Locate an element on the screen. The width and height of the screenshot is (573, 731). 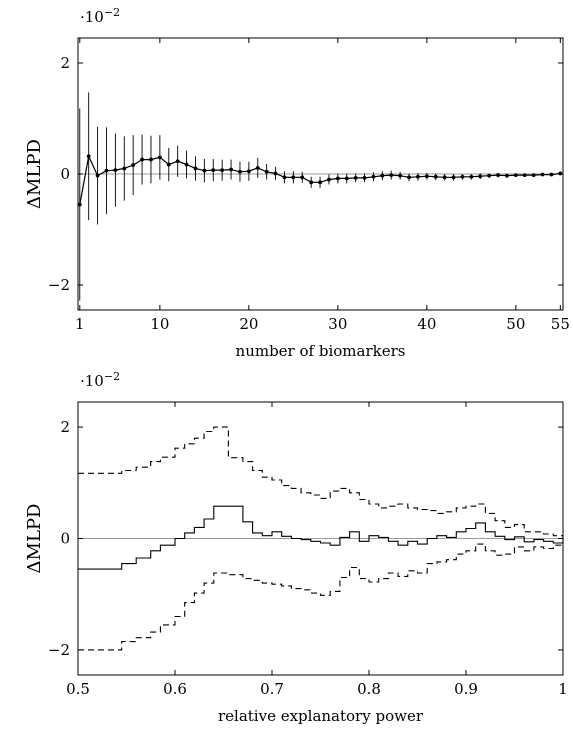
x-tick-label: 20 is located at coordinates (248, 324).